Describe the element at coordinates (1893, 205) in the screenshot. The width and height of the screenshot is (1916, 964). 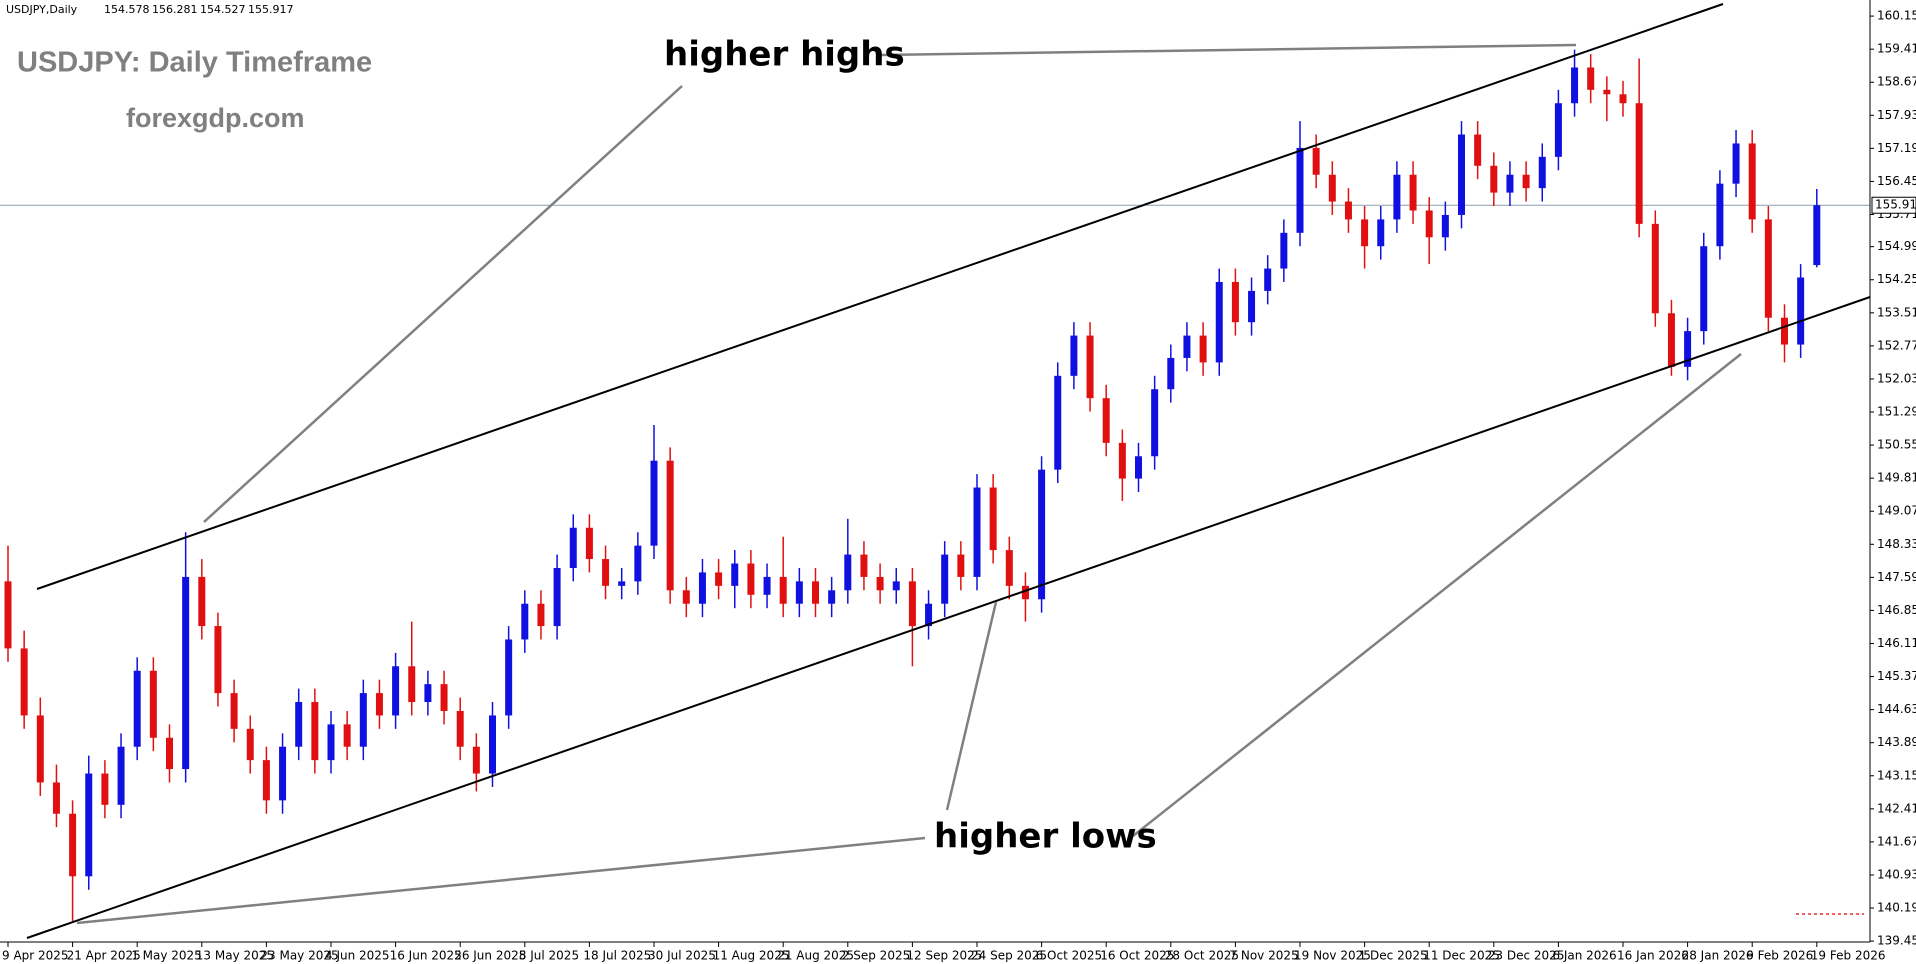
I see `current-price-box` at that location.